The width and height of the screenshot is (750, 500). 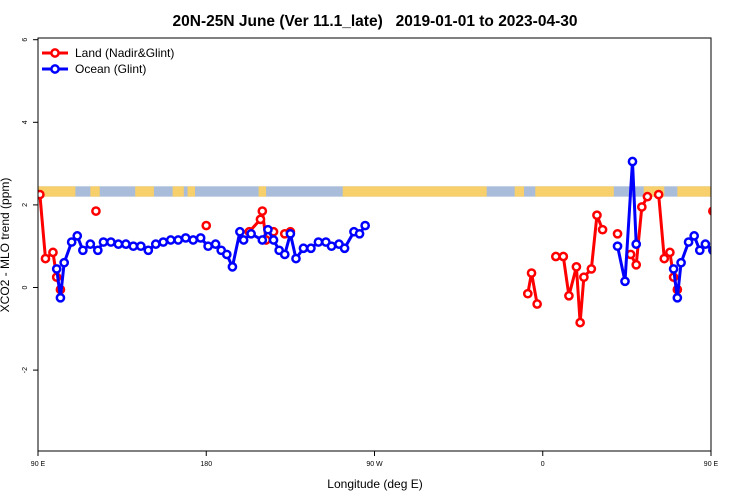 I want to click on y-axis-label: XCO2 - MLO trend (ppm), so click(x=6, y=245).